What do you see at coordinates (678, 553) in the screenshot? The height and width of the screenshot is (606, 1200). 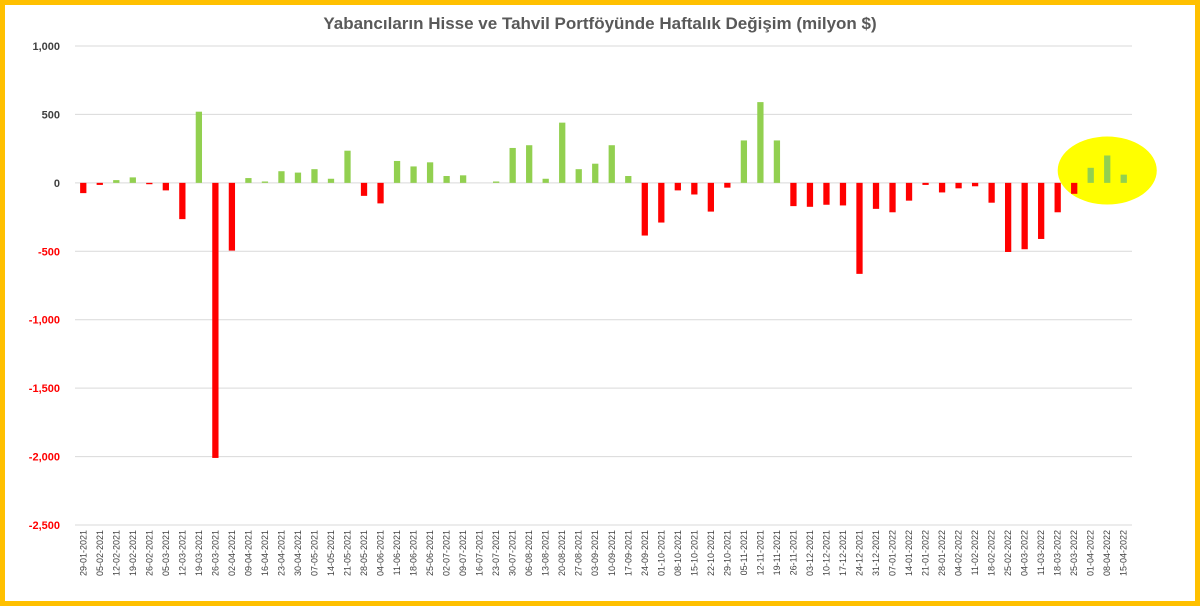 I see `x-tick-label: 08-10-2021` at bounding box center [678, 553].